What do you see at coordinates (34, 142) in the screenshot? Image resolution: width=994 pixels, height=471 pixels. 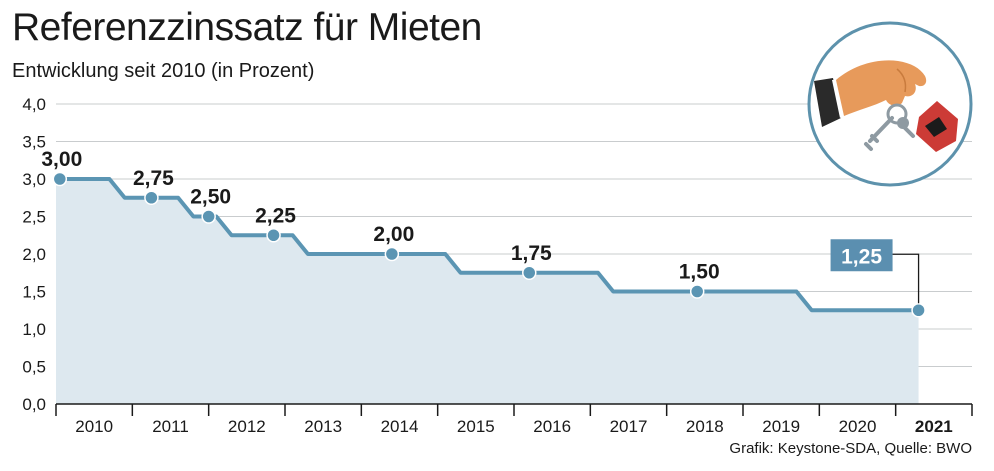 I see `y-tick-label: 3,5` at bounding box center [34, 142].